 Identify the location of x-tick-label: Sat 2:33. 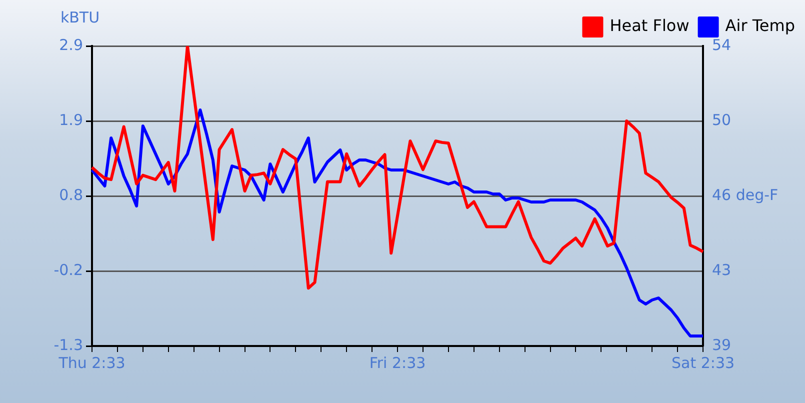
(703, 363).